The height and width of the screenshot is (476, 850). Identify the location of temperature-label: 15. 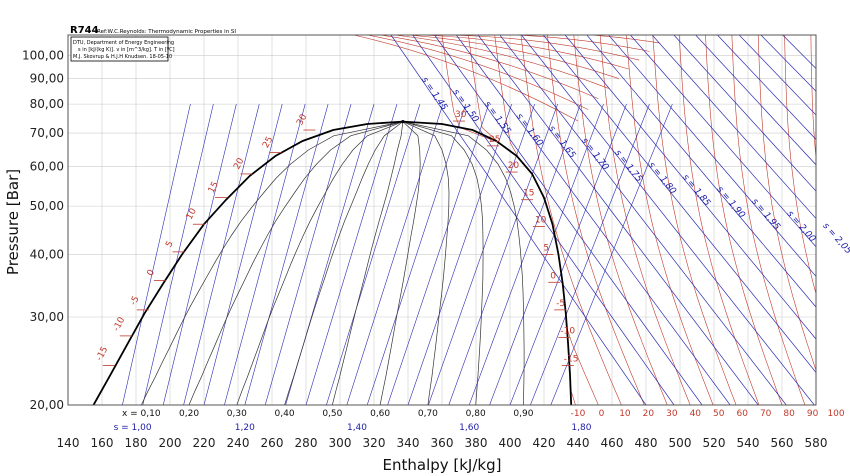
(528, 194).